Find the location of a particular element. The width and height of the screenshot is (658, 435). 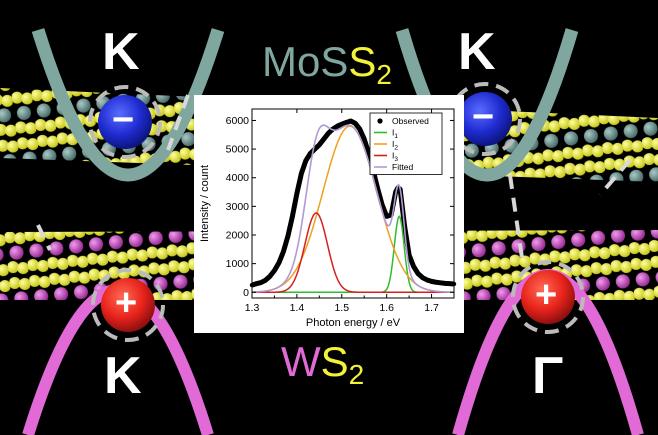

mos2-label-mos: MoS is located at coordinates (305, 61).